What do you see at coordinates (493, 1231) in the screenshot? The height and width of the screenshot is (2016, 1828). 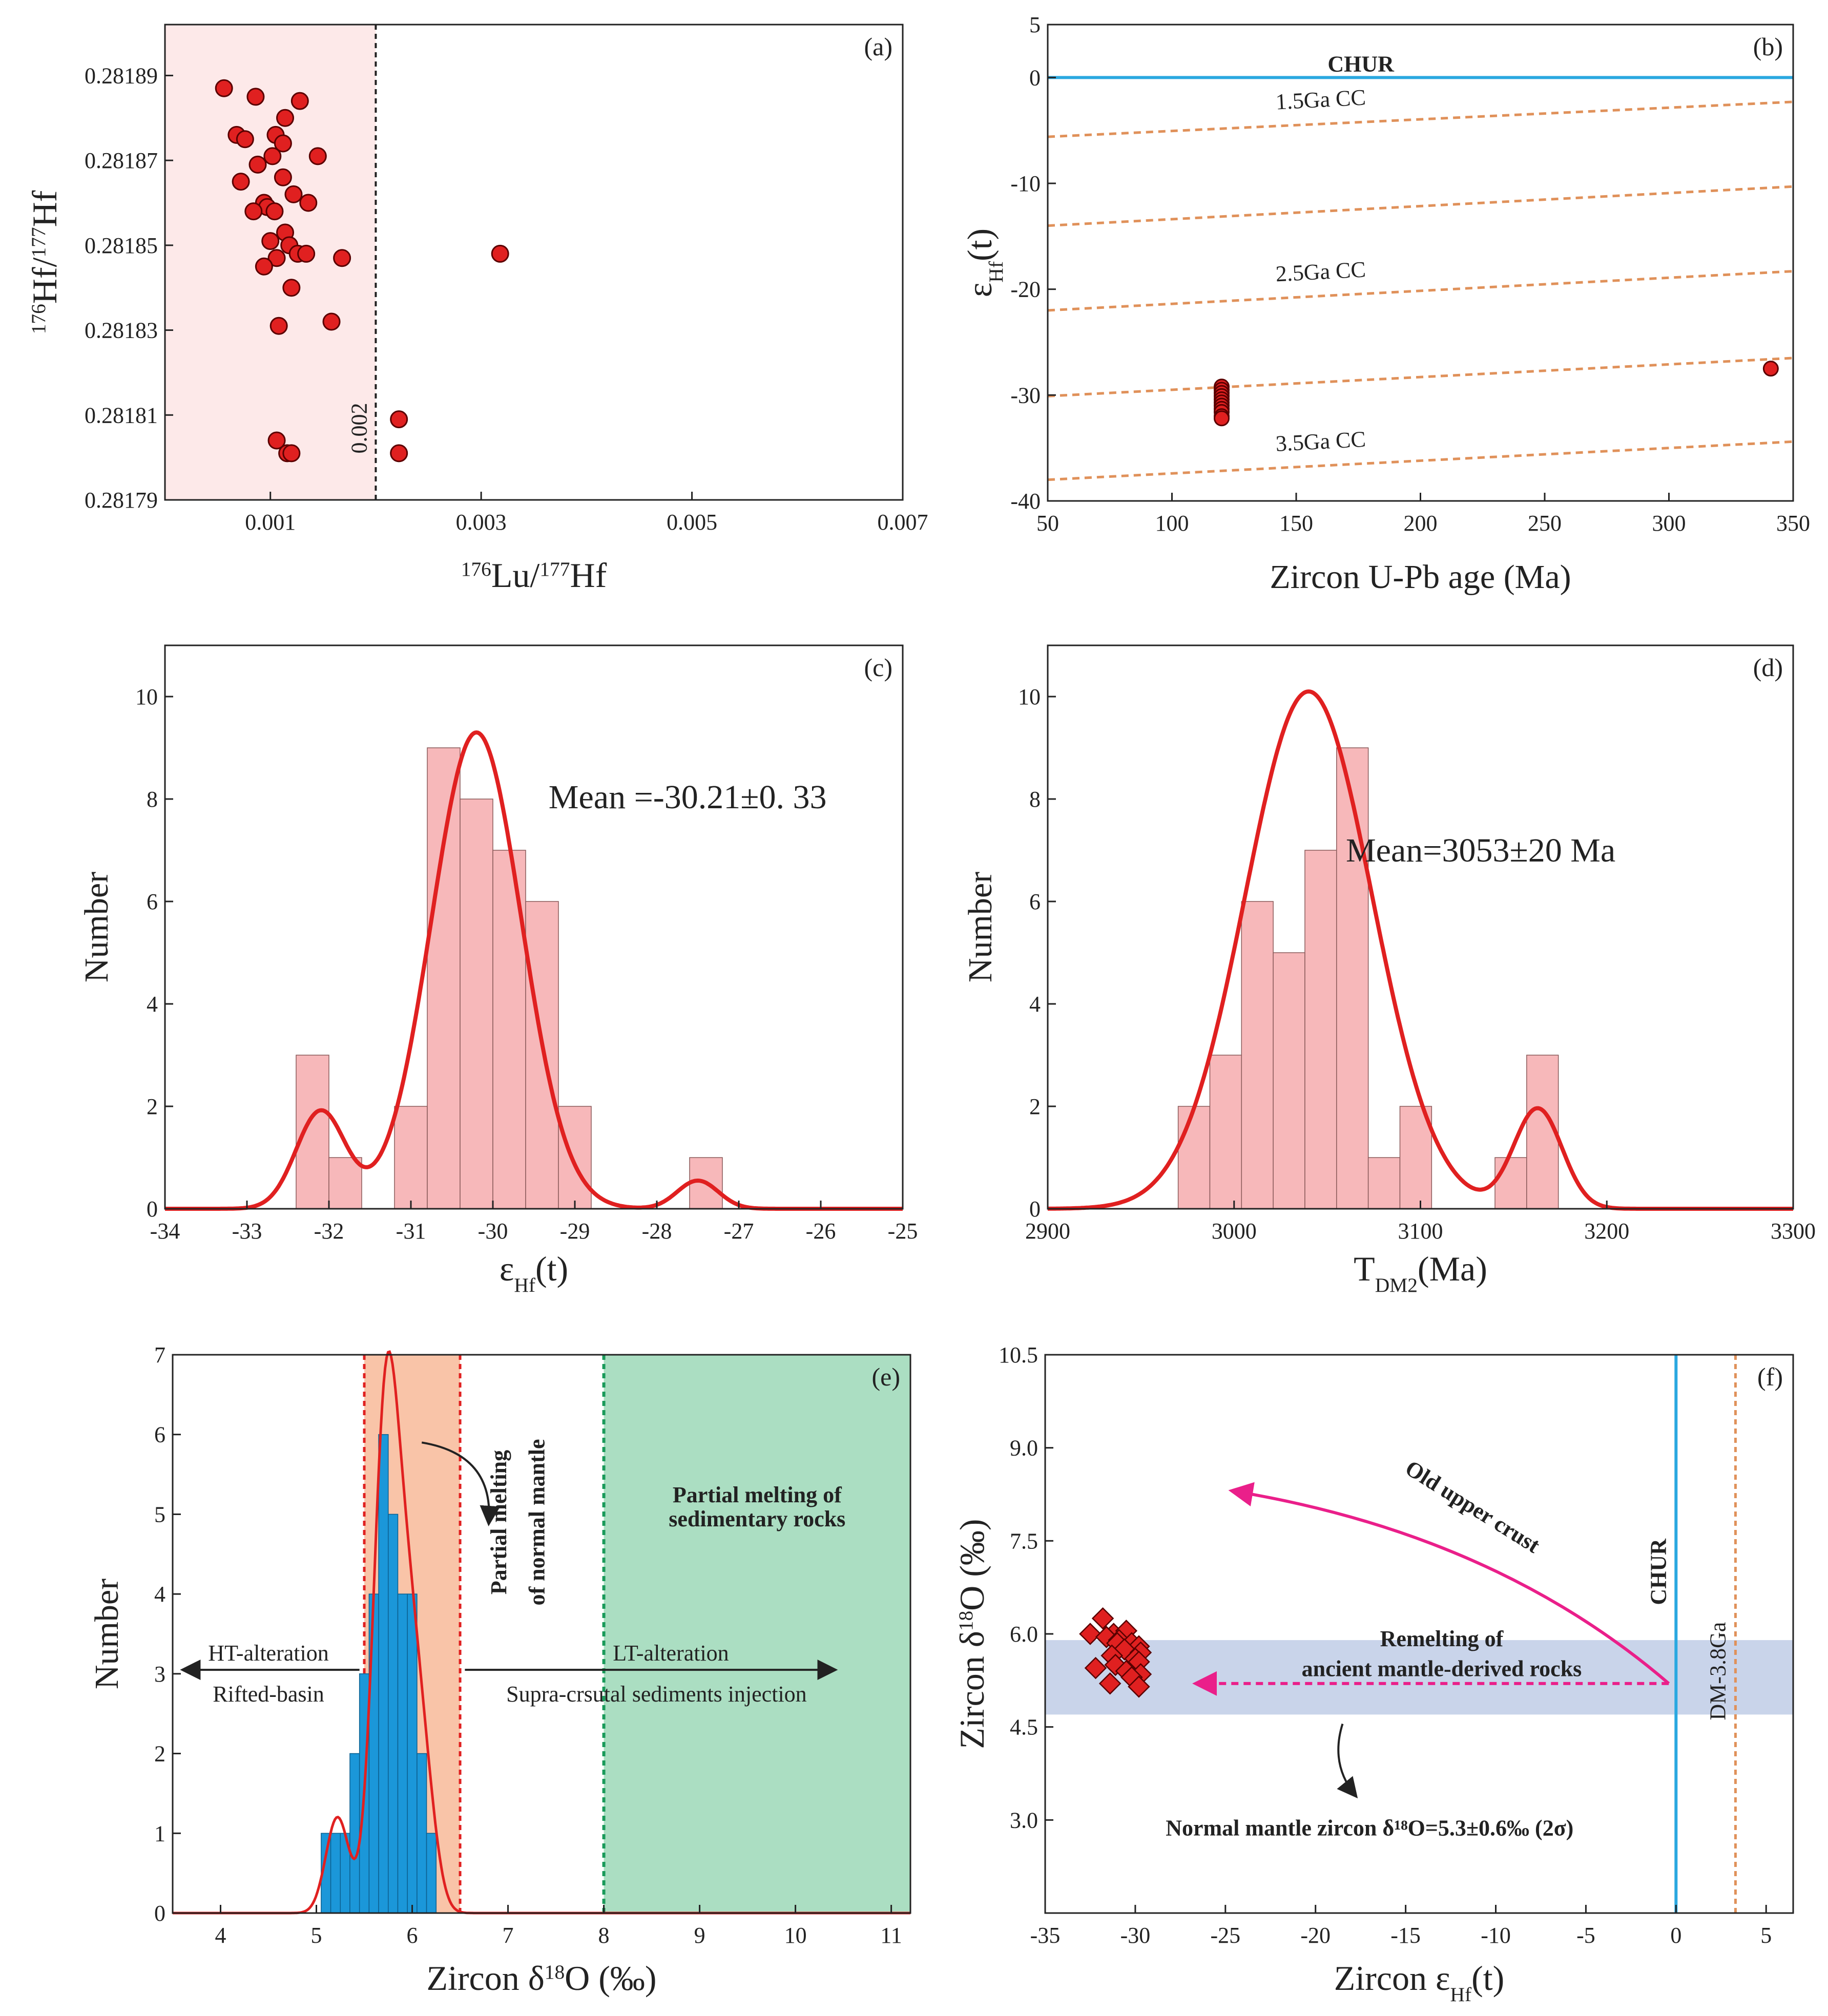 I see `x-tick-label: -30` at bounding box center [493, 1231].